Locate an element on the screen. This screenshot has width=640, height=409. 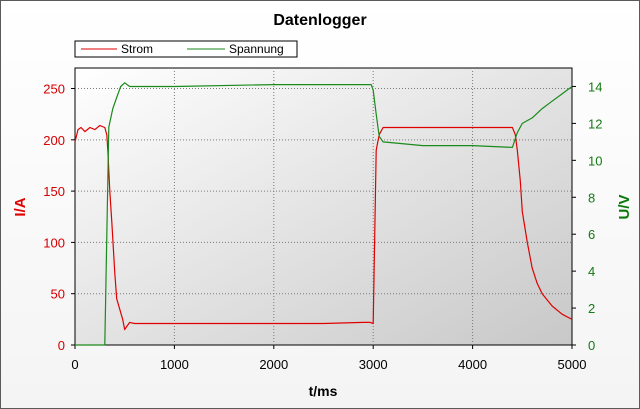
x-axis-label: t/ms is located at coordinates (323, 391).